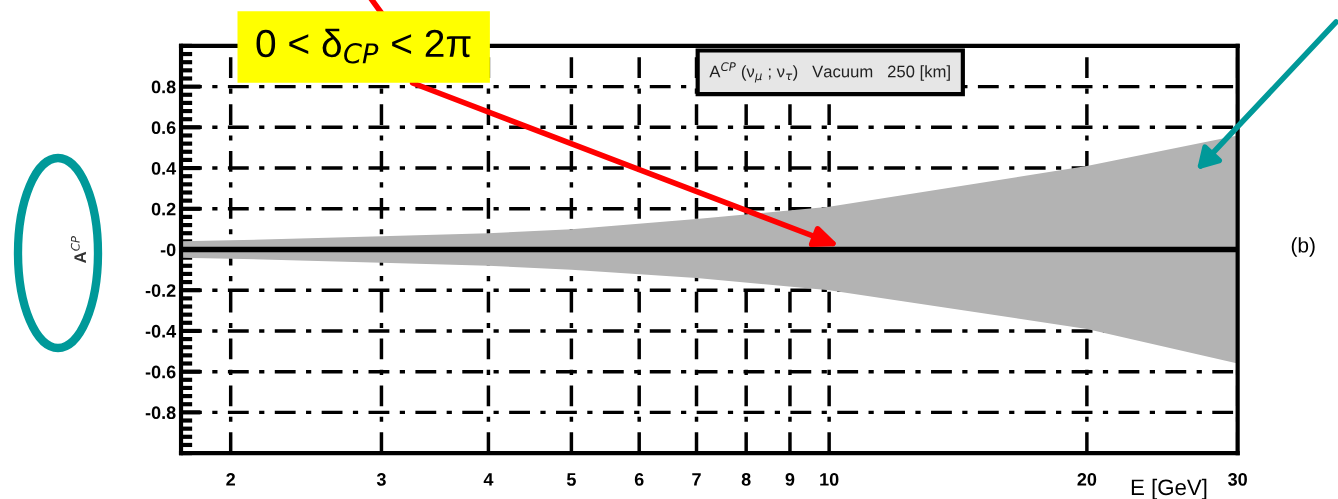  Describe the element at coordinates (829, 479) in the screenshot. I see `x-tick-label: 10` at that location.